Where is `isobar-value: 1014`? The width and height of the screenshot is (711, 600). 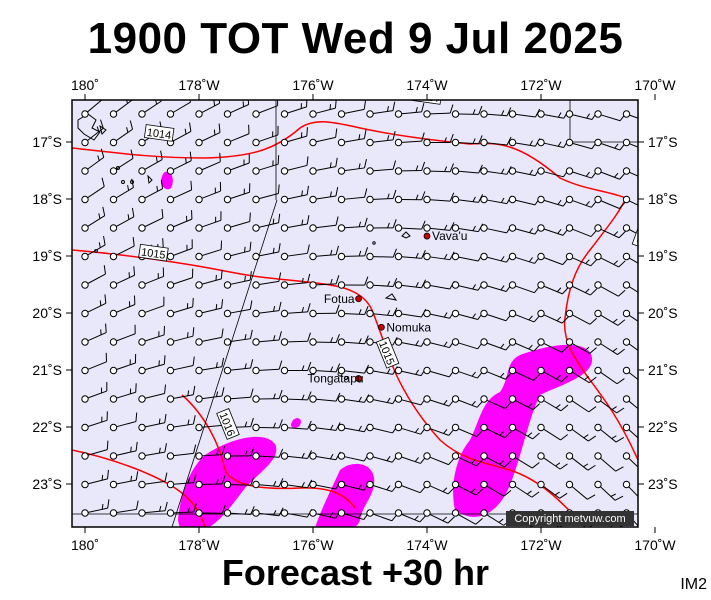
isobar-value: 1014 is located at coordinates (427, 97).